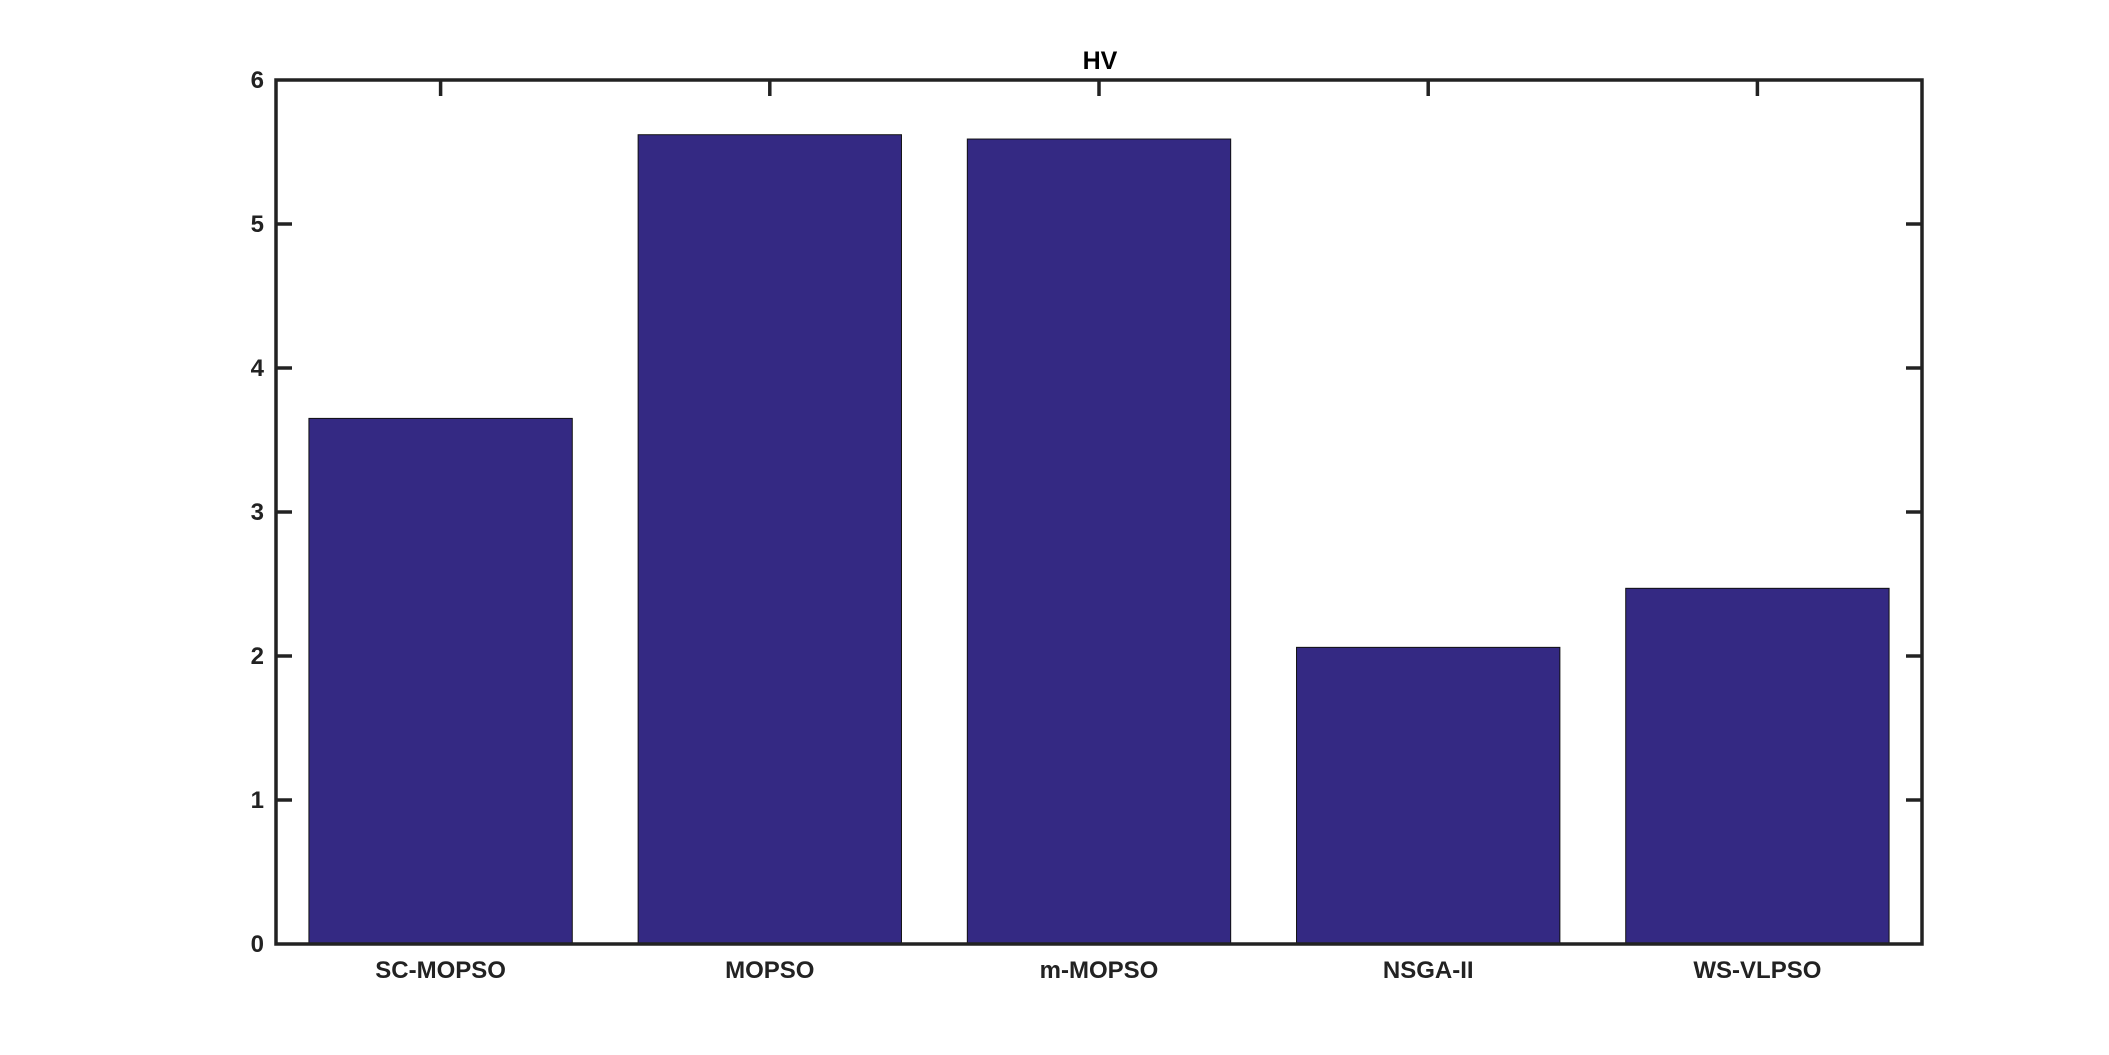 This screenshot has width=2109, height=1055. I want to click on x-tick-label: MOPSO, so click(769, 970).